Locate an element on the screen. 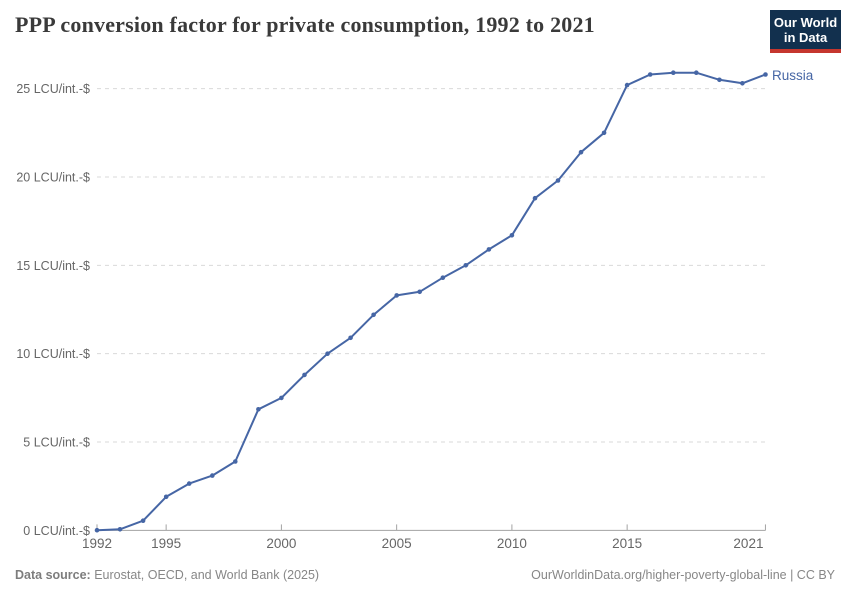  y-tick-label: 10 LCU/int.-$ is located at coordinates (53, 354).